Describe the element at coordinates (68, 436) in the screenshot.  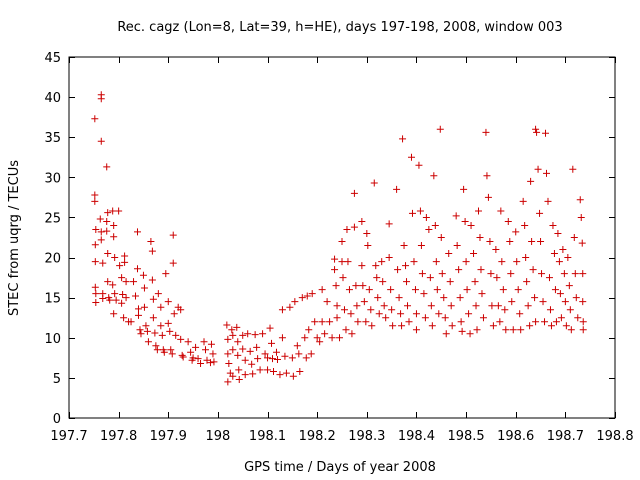
I see `x-tick-label: 197.7` at that location.